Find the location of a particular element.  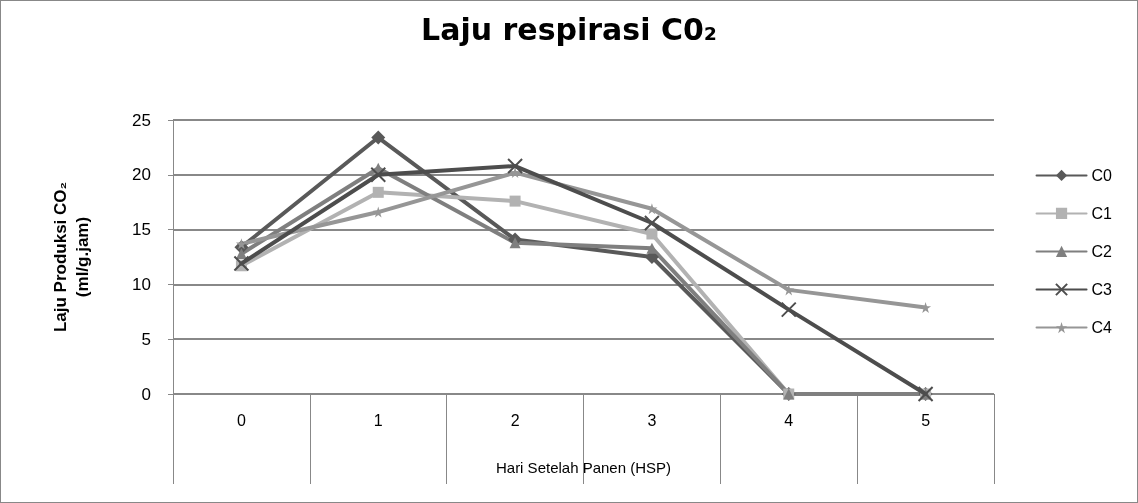

x-tick-label: 5 is located at coordinates (926, 420).